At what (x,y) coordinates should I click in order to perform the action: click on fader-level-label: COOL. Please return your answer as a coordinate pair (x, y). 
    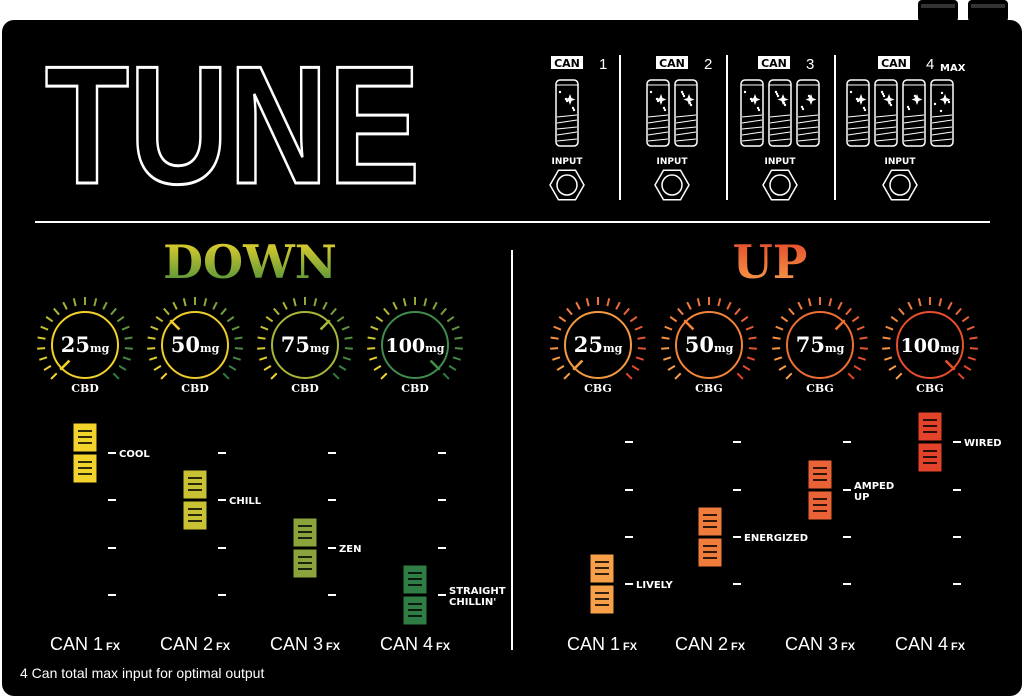
    Looking at the image, I should click on (134, 454).